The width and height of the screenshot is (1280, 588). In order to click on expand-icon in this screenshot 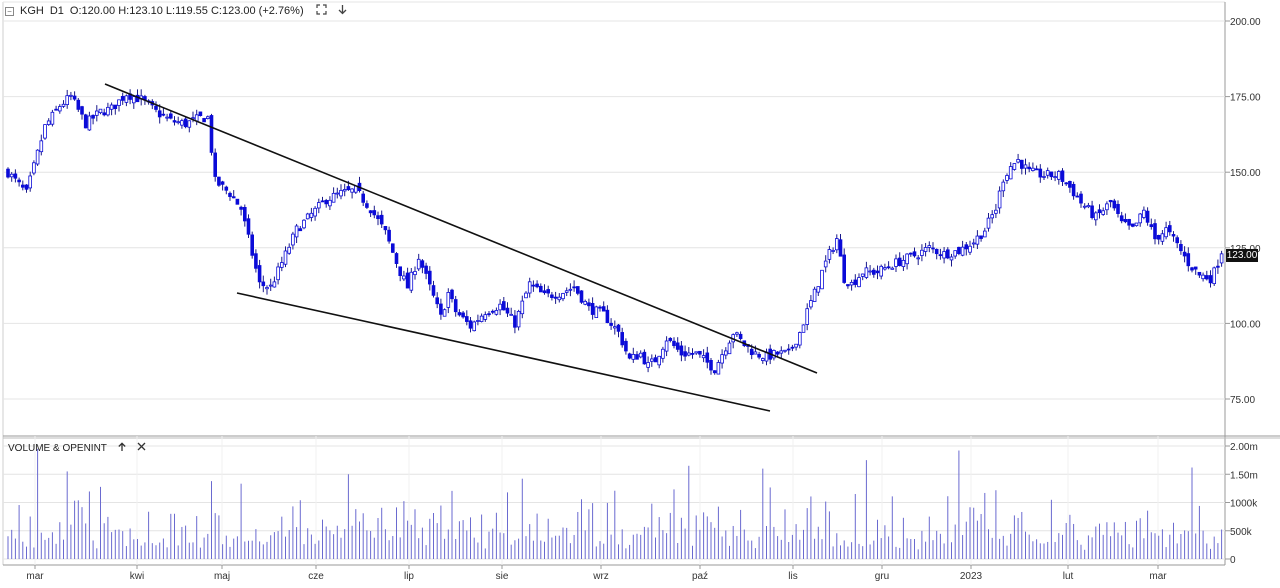, I will do `click(321, 11)`.